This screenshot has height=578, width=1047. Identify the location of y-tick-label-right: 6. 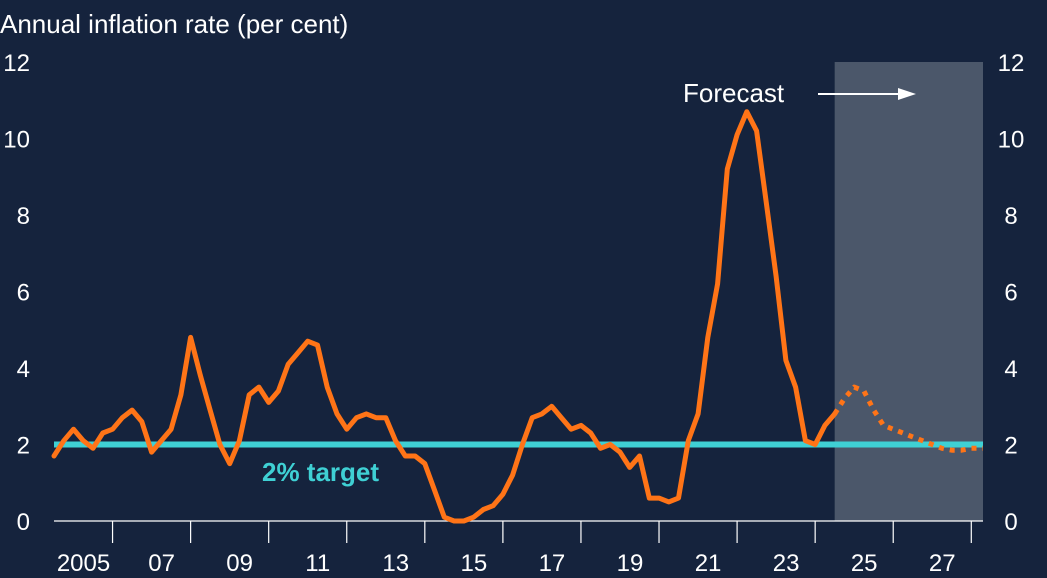
(1010, 293).